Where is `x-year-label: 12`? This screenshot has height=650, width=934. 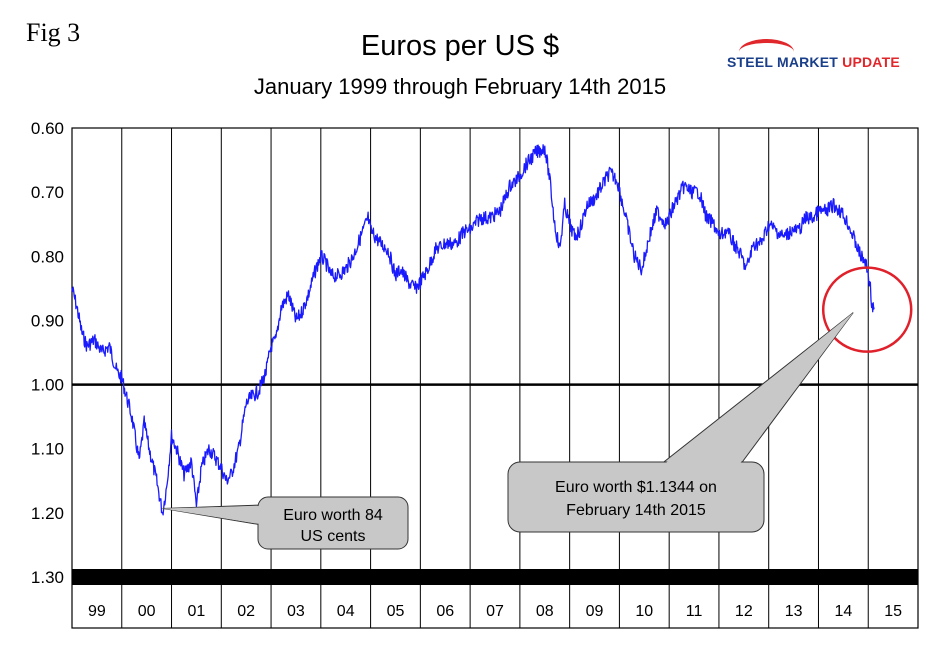 x-year-label: 12 is located at coordinates (744, 611).